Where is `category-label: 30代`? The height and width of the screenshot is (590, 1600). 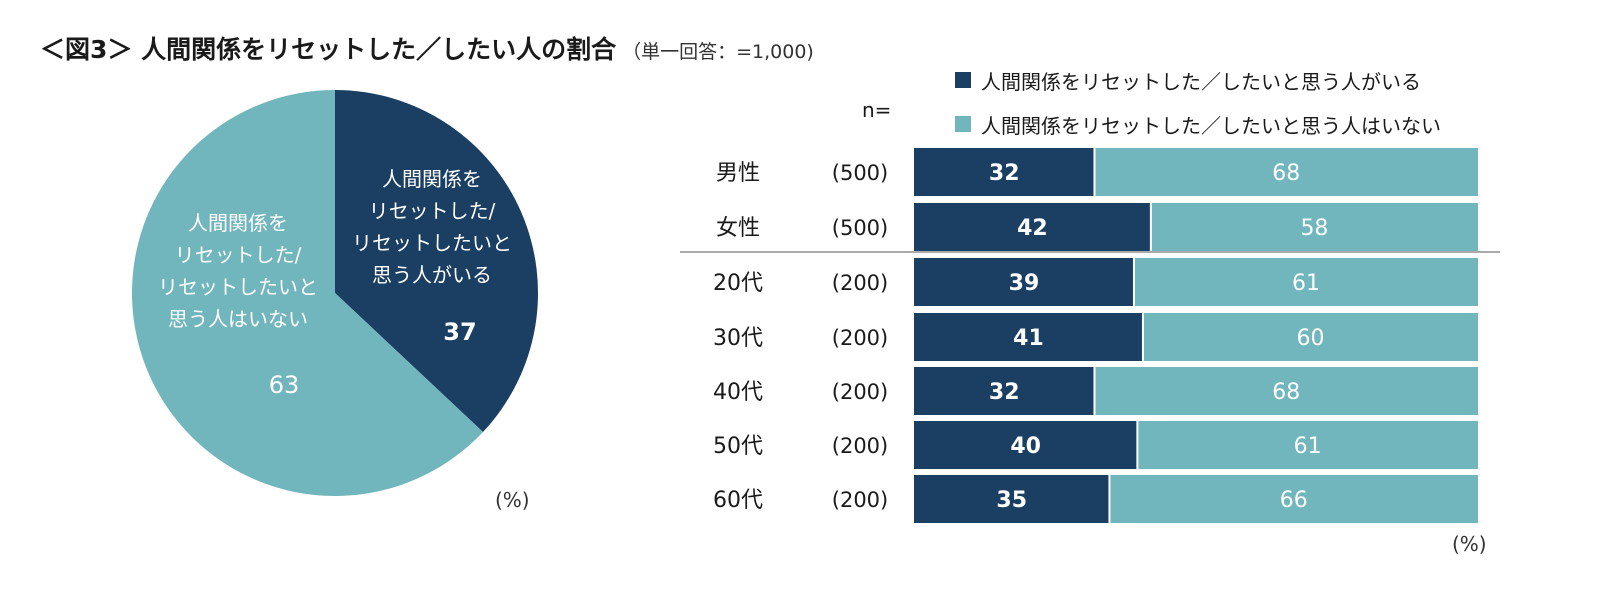 category-label: 30代 is located at coordinates (738, 338).